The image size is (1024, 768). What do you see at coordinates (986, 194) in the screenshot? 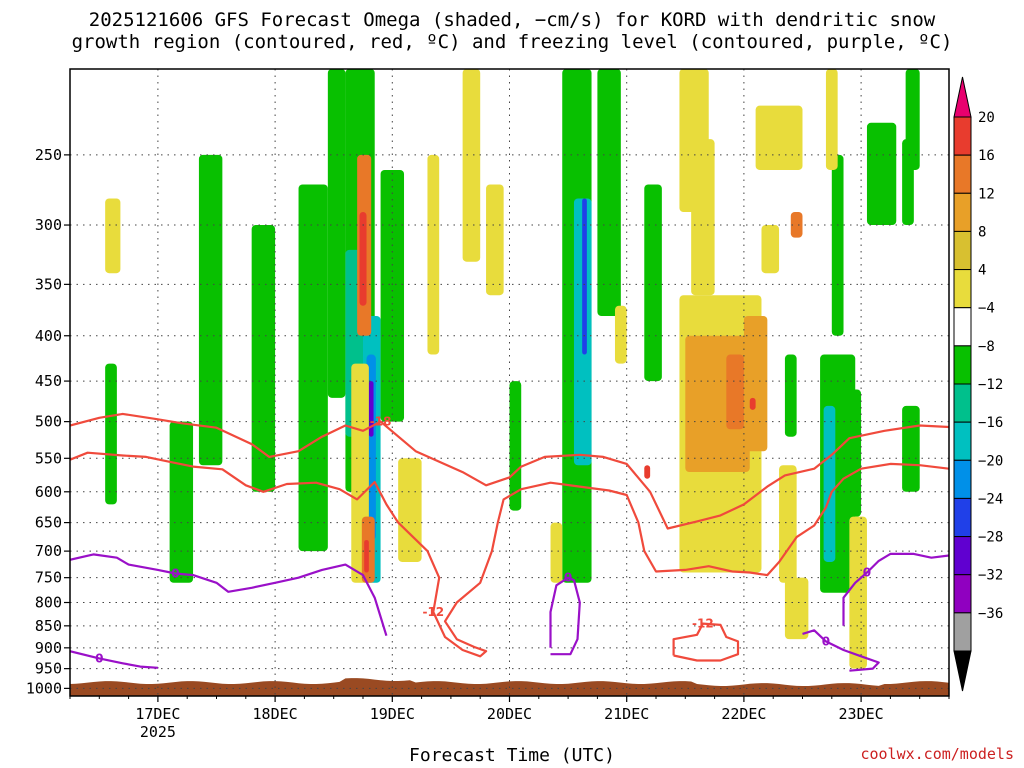
I see `colorbar-label: 12` at bounding box center [986, 194].